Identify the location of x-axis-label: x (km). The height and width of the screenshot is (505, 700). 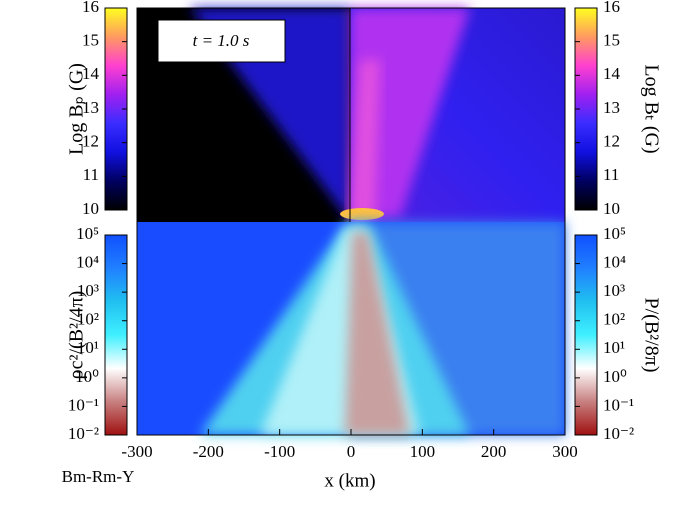
(349, 480).